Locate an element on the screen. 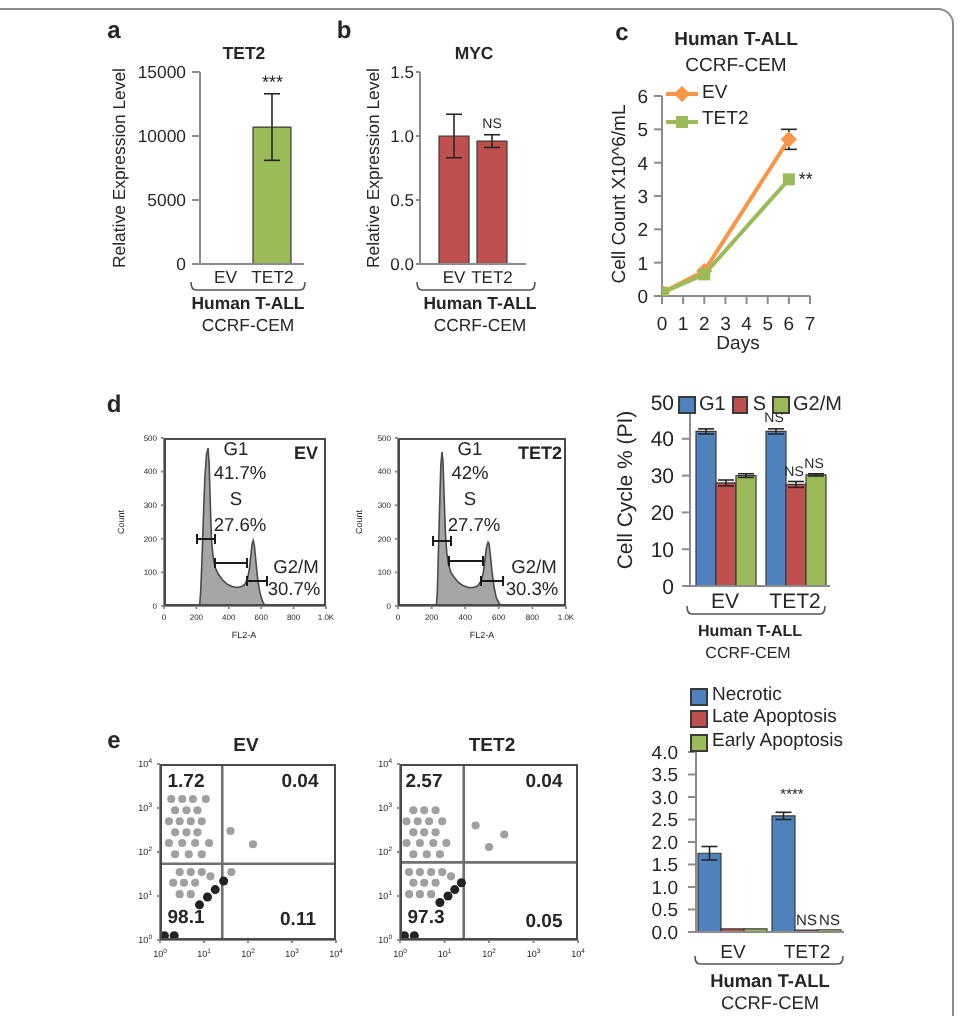 The width and height of the screenshot is (962, 1016). y-tick-label: 30 is located at coordinates (662, 477).